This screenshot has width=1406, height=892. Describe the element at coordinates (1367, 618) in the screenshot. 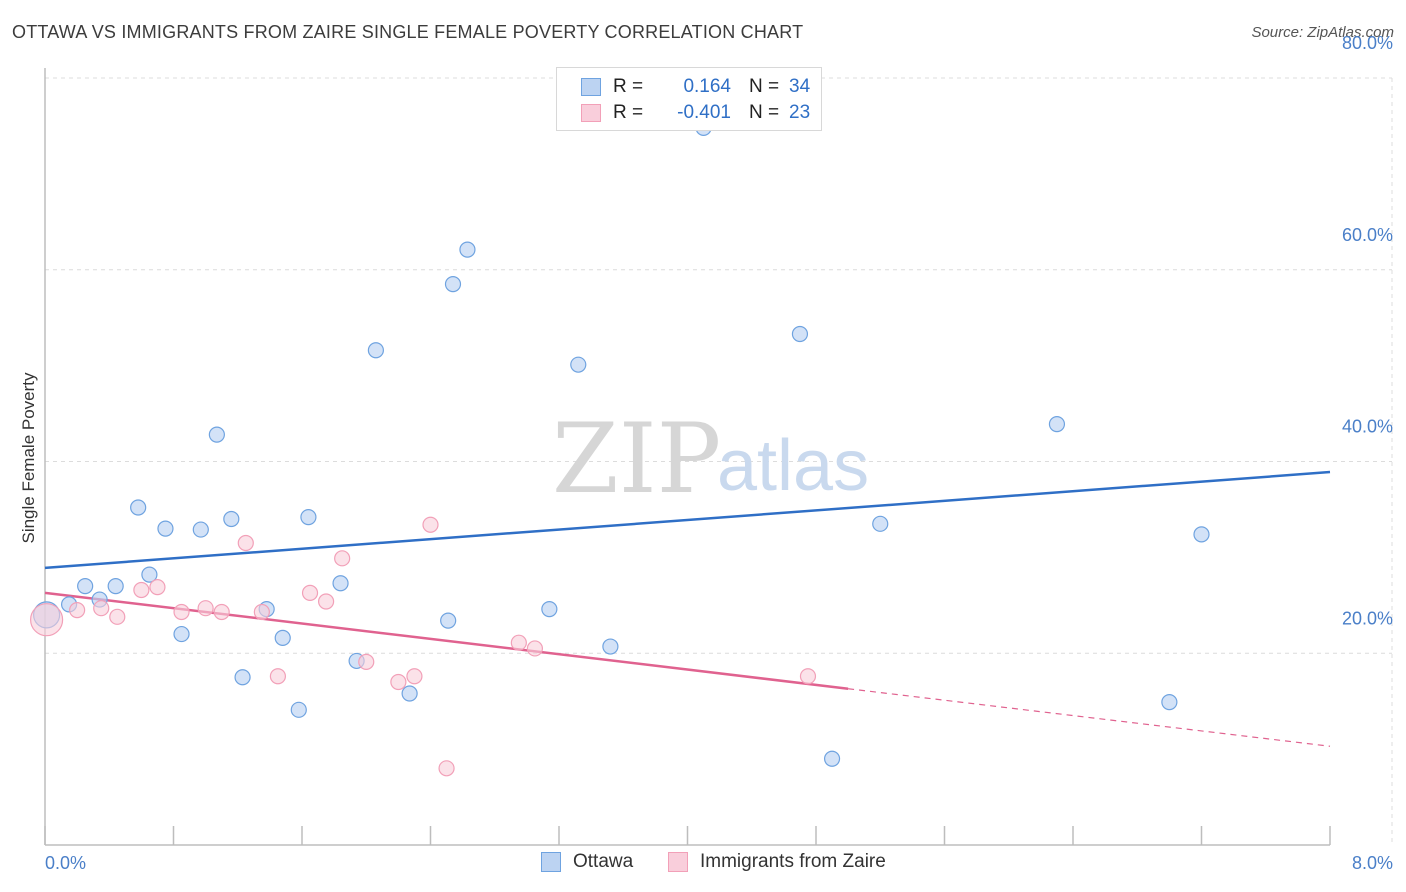

I see `y-tick-label-0: 20.0%` at that location.